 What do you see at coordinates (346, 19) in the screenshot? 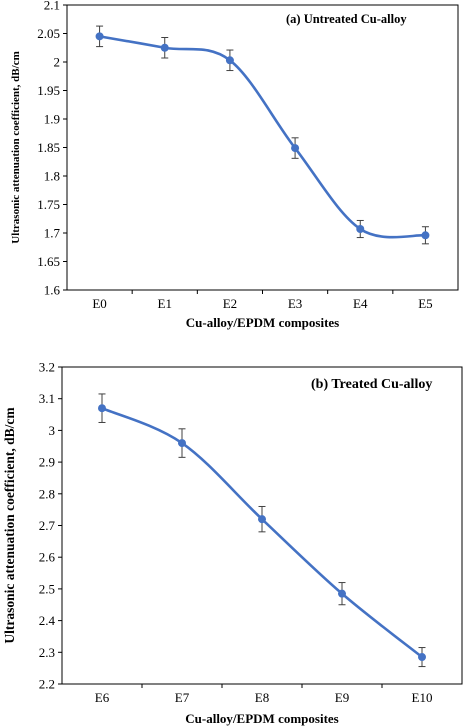
I see `chart-title: (a) Untreated Cu-alloy` at bounding box center [346, 19].